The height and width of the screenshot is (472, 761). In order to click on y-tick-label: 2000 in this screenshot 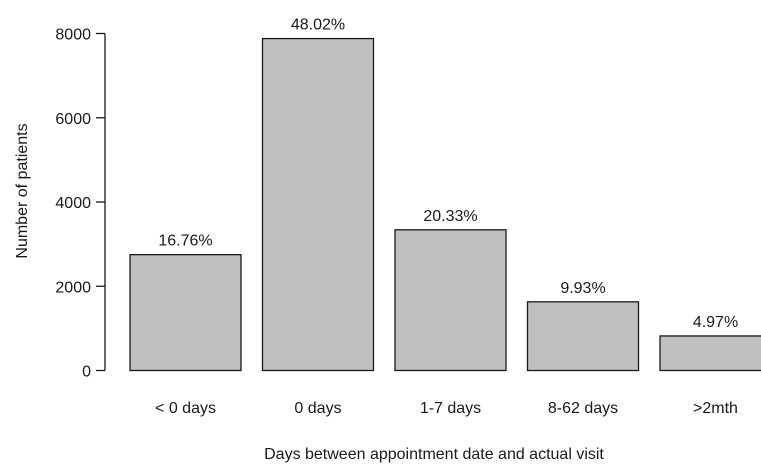, I will do `click(73, 287)`.